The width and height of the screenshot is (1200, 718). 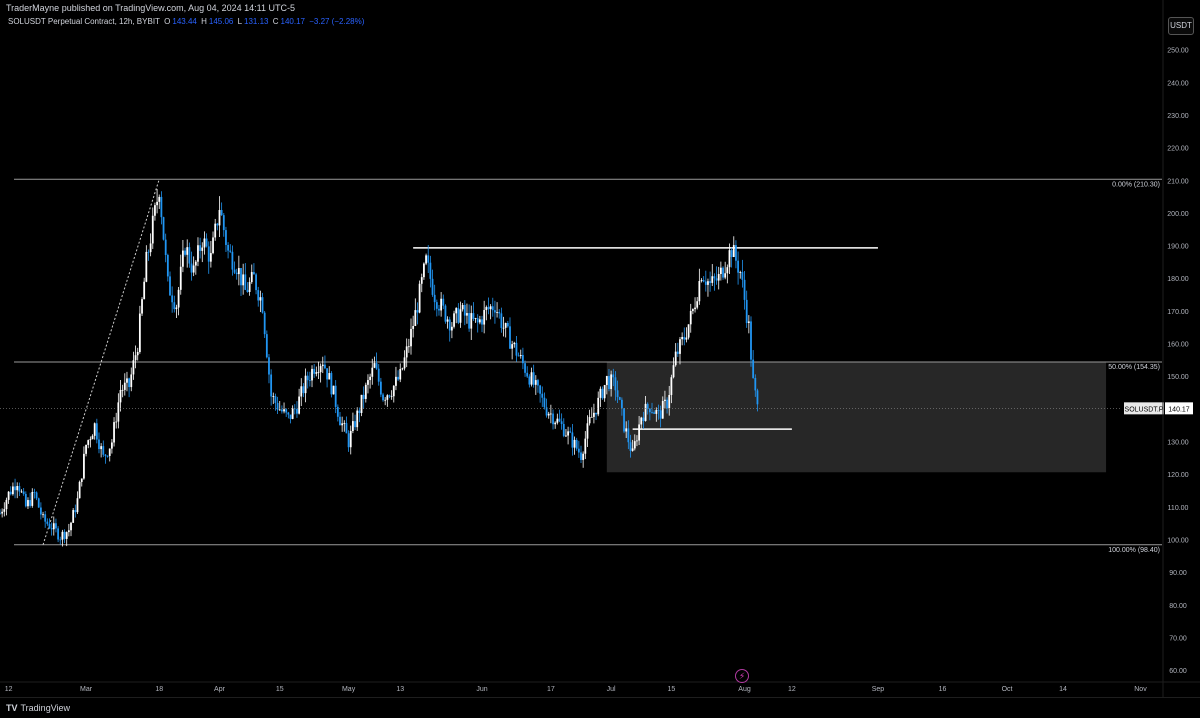 What do you see at coordinates (221, 21) in the screenshot?
I see `high-value: 145.06` at bounding box center [221, 21].